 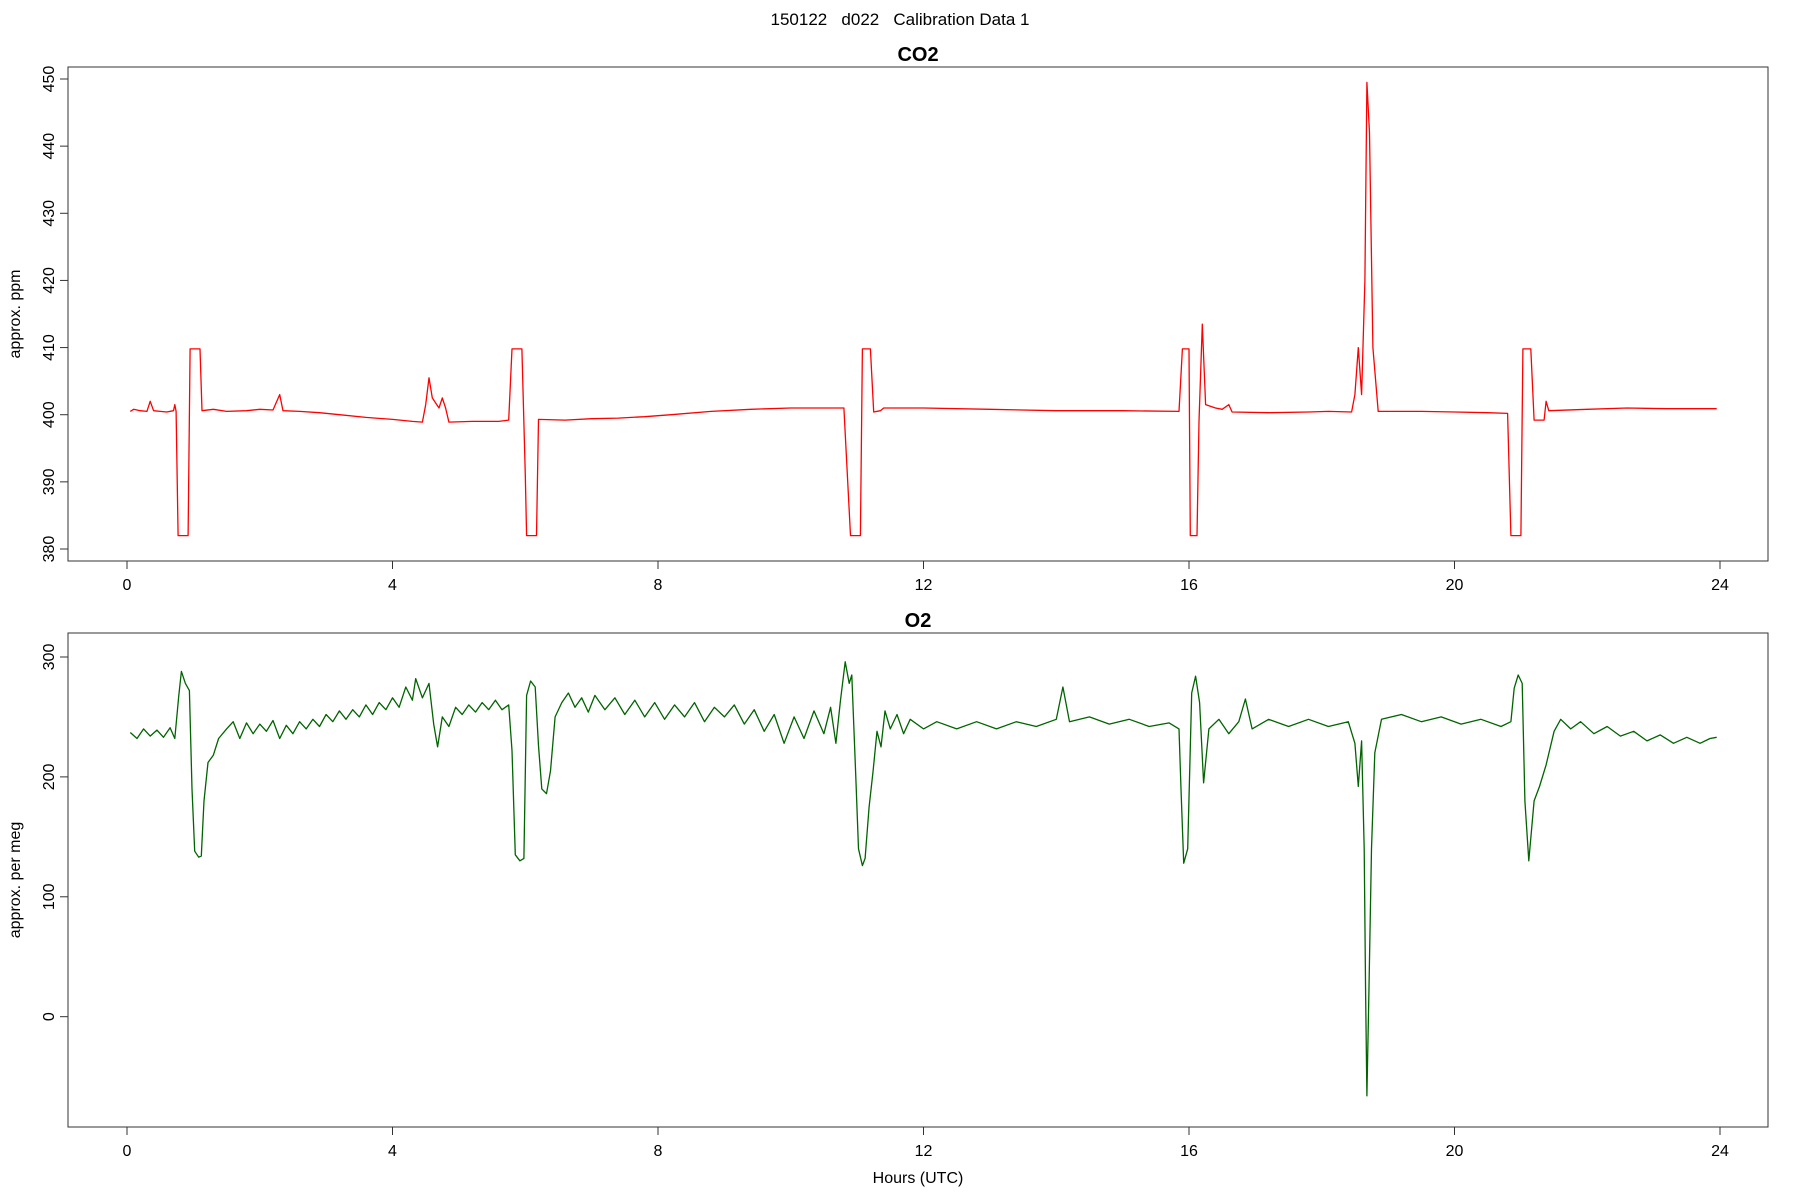 I want to click on o2-x-tick-label: 24, so click(x=1720, y=1151).